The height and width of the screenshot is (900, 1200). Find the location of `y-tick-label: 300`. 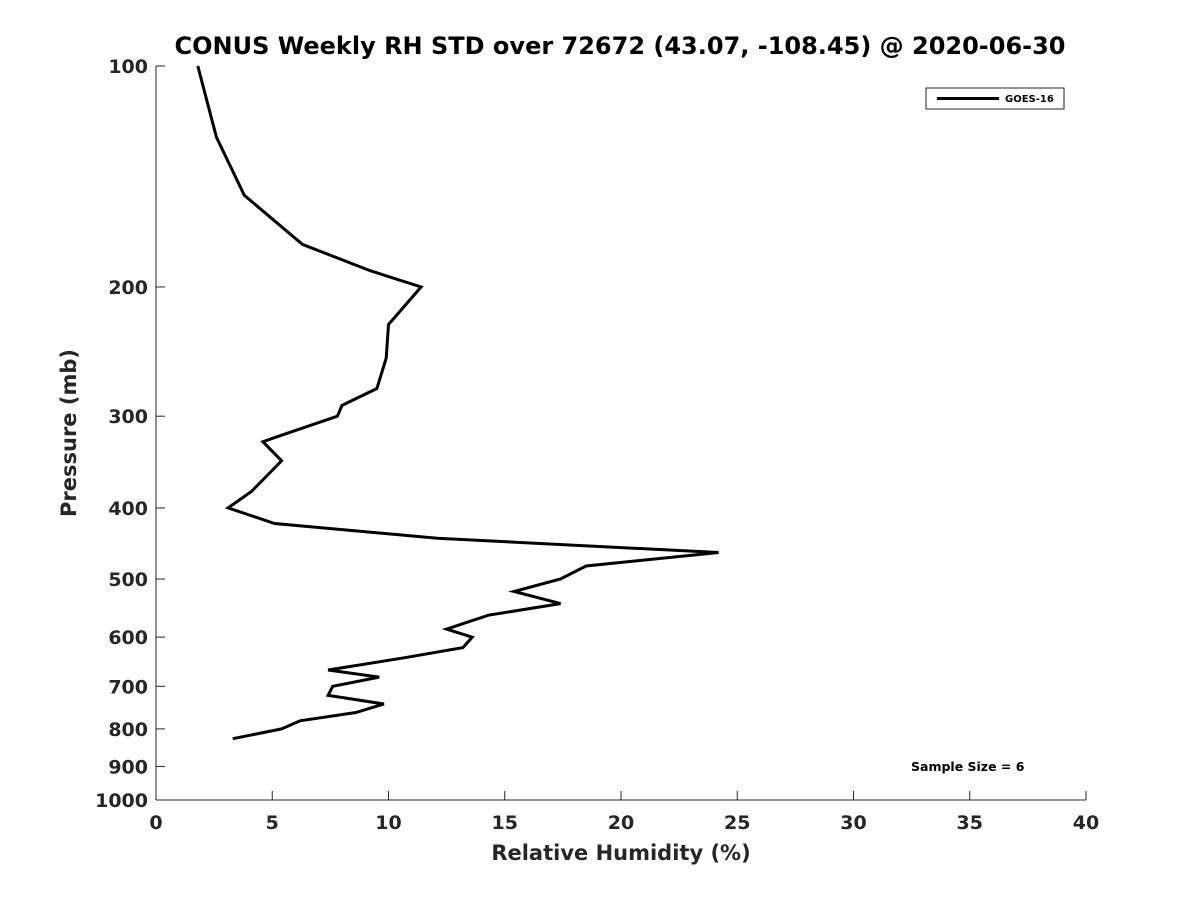

y-tick-label: 300 is located at coordinates (128, 417).